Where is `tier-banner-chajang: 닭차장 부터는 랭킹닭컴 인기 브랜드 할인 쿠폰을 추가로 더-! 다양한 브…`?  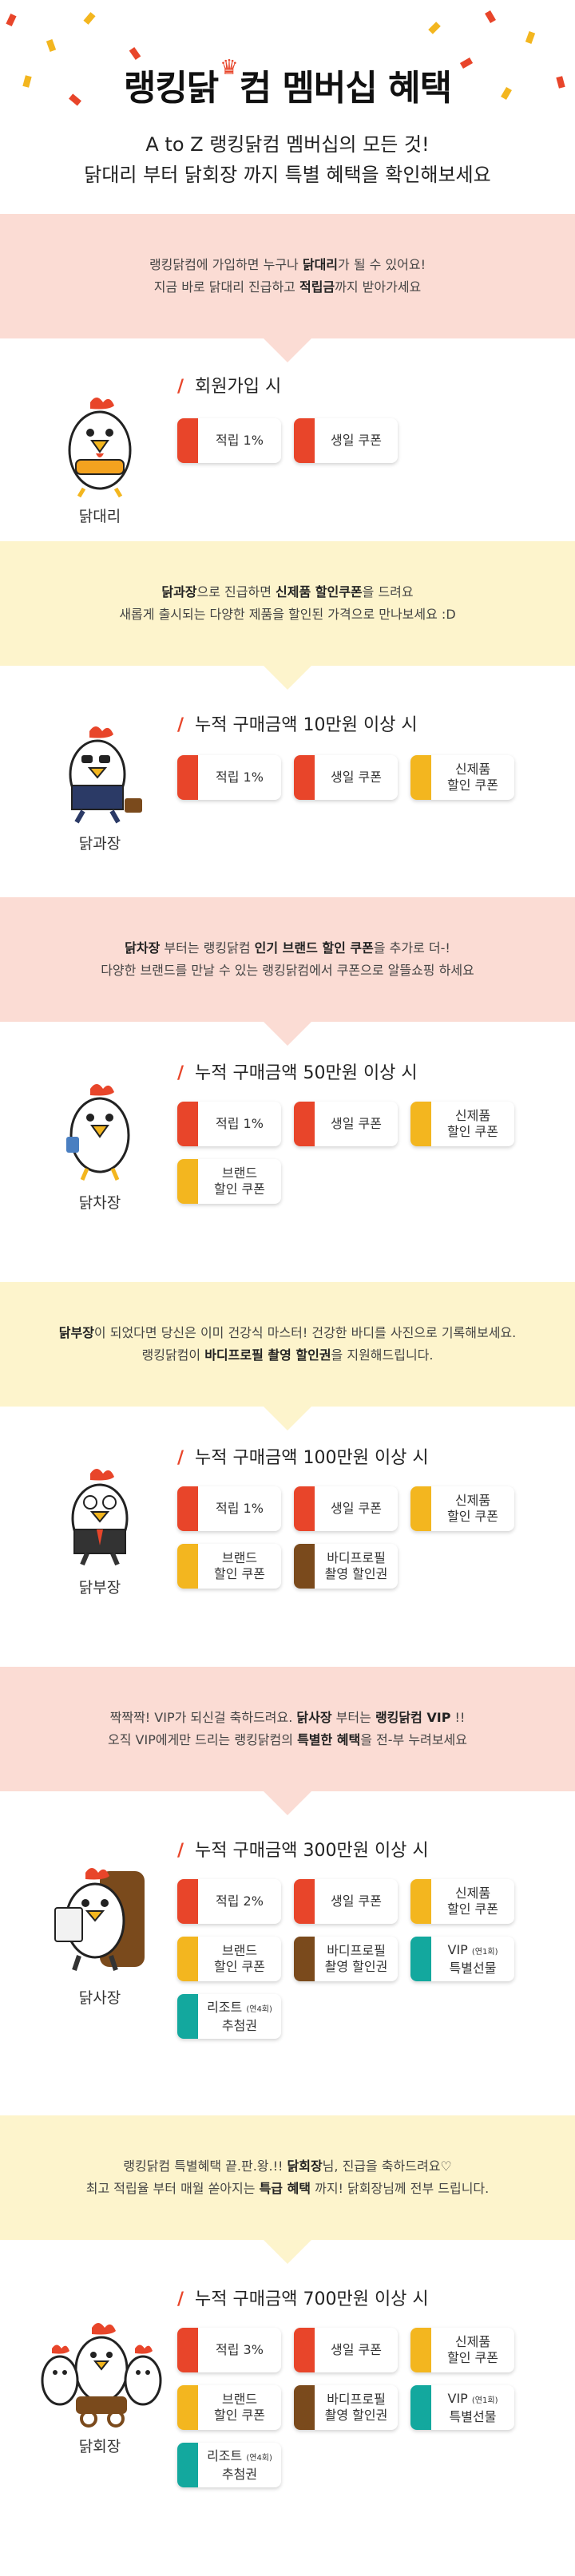
tier-banner-chajang: 닭차장 부터는 랭킹닭컴 인기 브랜드 할인 쿠폰을 추가로 더-! 다양한 브… is located at coordinates (287, 972).